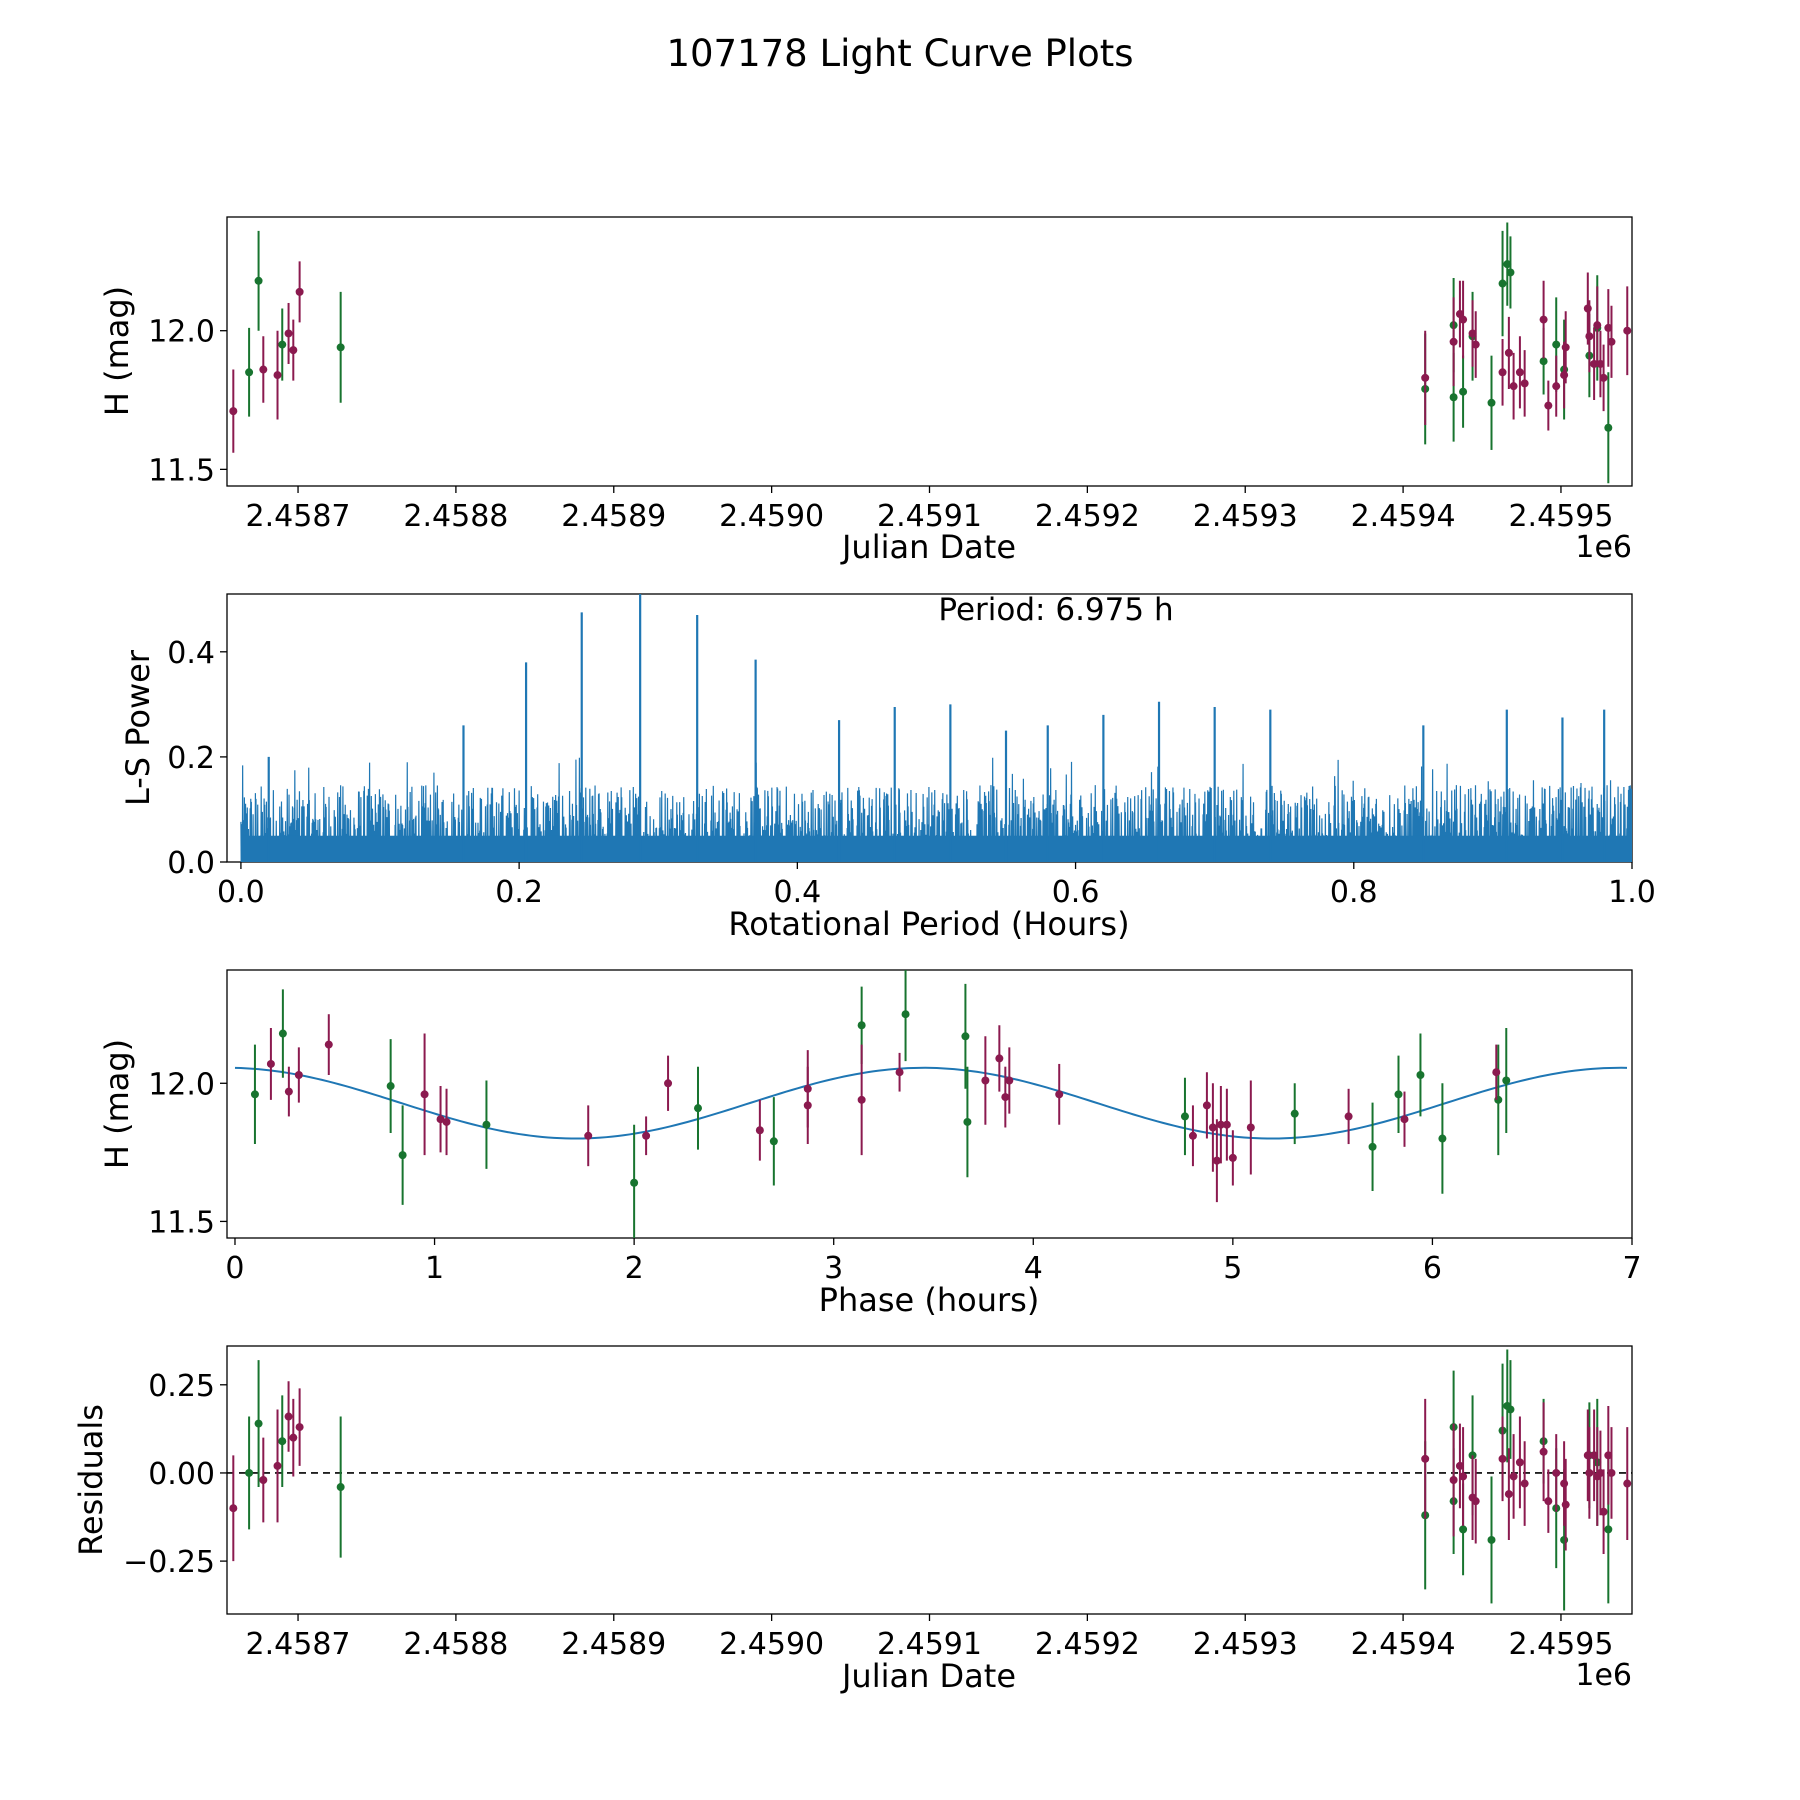 This screenshot has width=1800, height=1800. Describe the element at coordinates (1632, 892) in the screenshot. I see `x-tick-label: 1.0` at that location.